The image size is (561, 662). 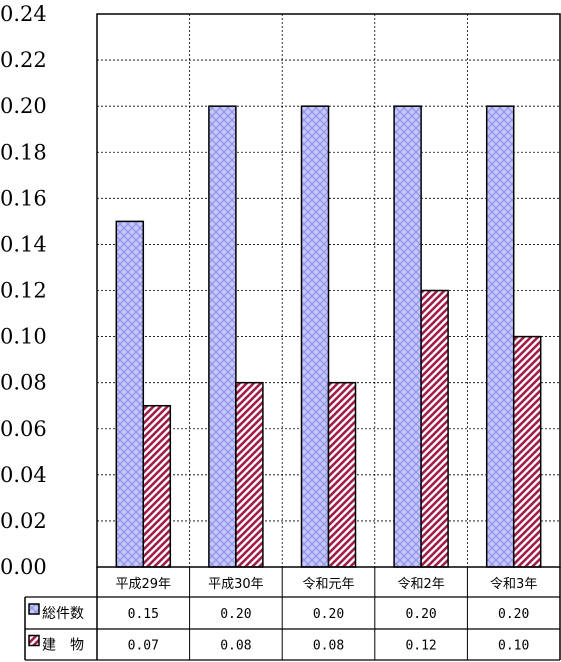 I want to click on x-tick-label: 令和元年, so click(x=328, y=584).